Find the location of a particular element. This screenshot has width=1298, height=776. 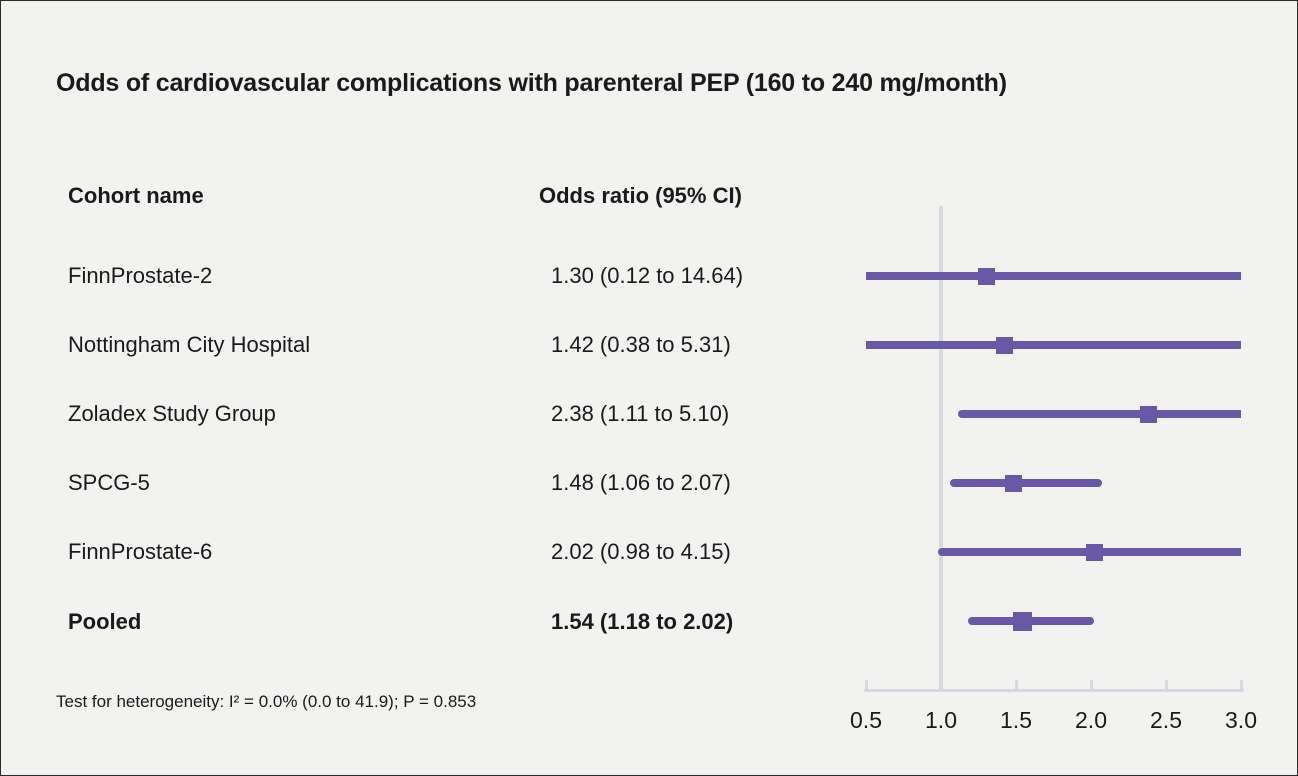

x-axis-tick-label: 2.5 is located at coordinates (1166, 720).